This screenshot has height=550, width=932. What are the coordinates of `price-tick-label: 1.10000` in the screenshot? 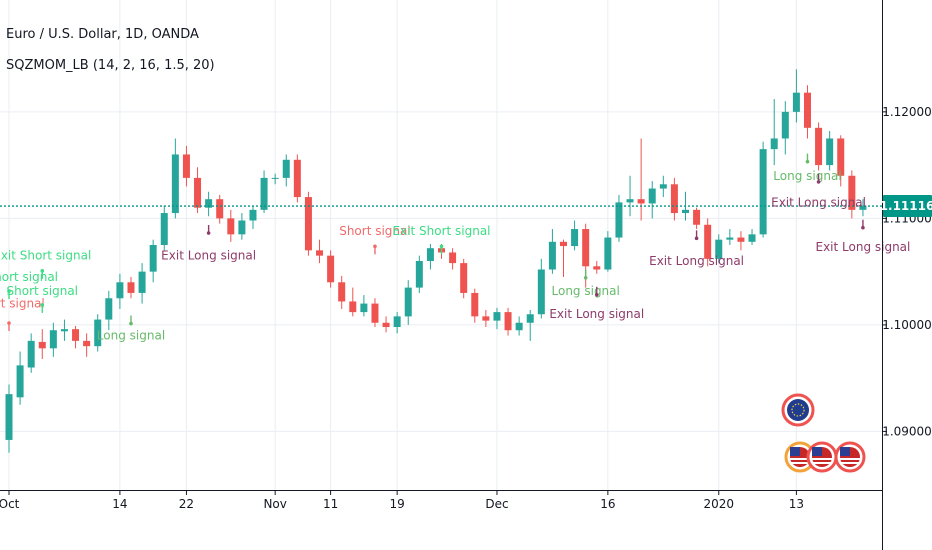 It's located at (907, 325).